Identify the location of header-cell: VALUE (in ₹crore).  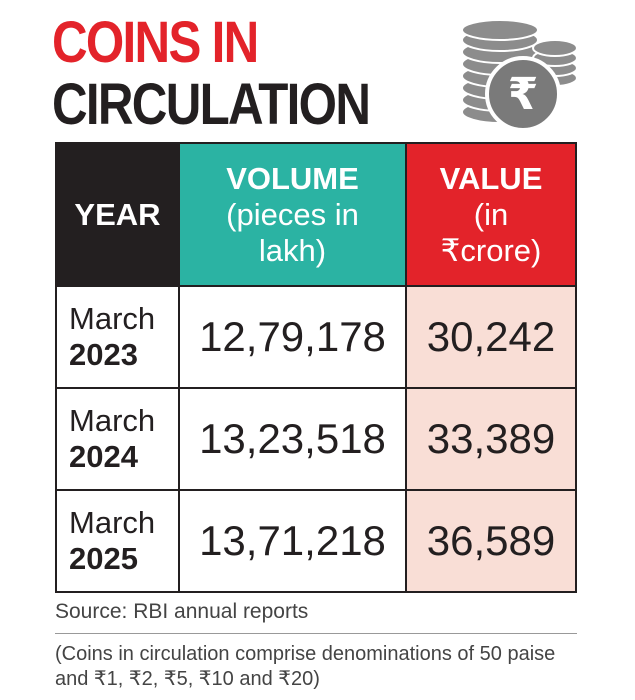
(491, 214).